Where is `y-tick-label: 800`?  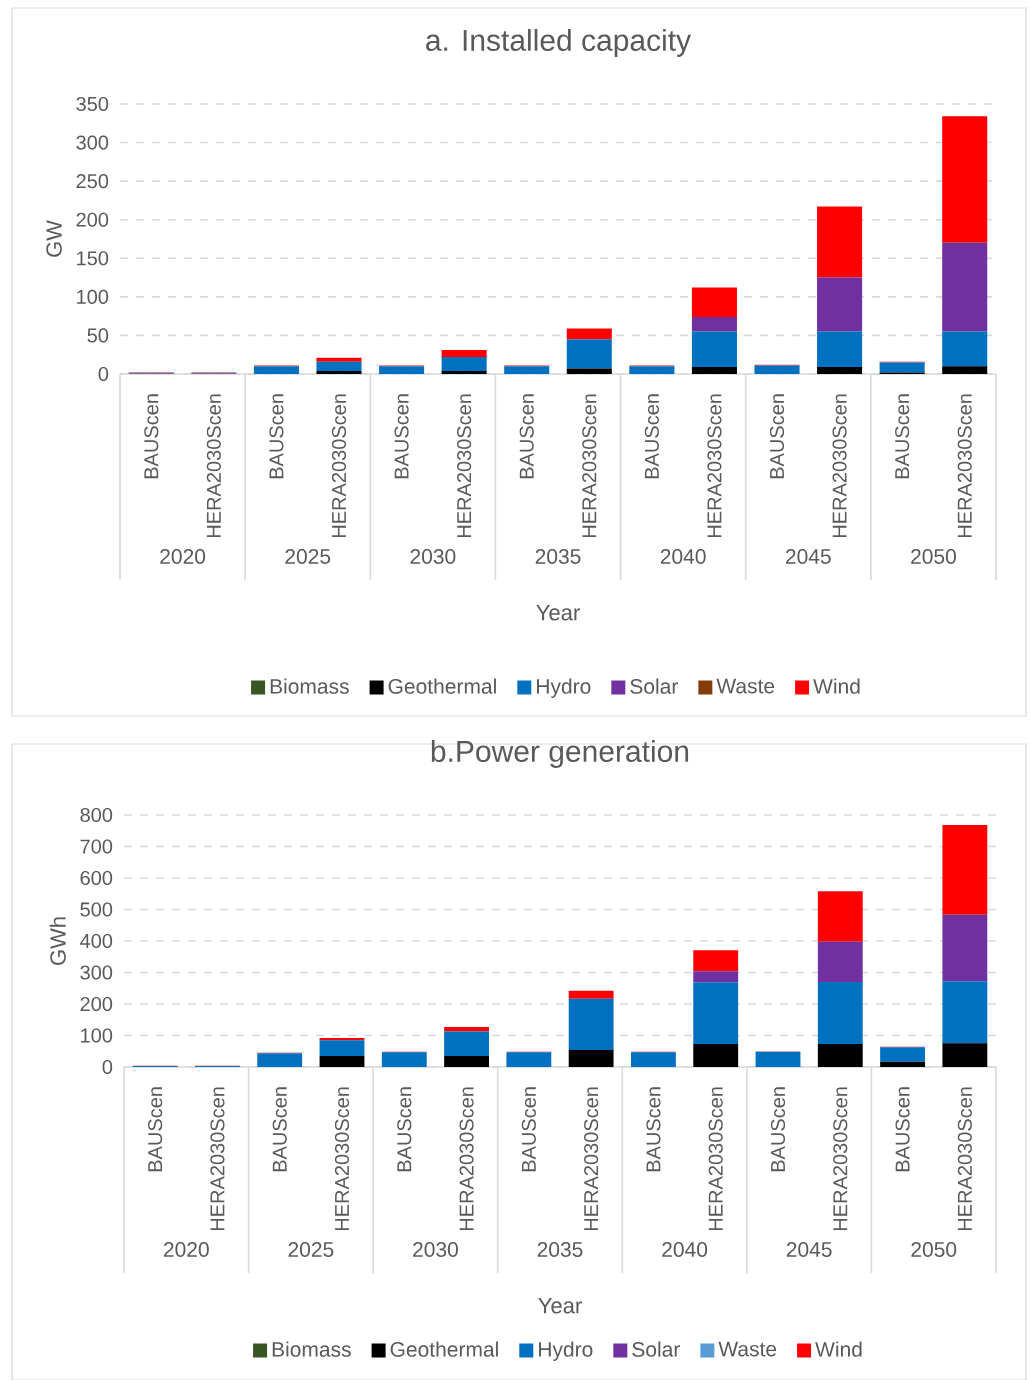
y-tick-label: 800 is located at coordinates (96, 815).